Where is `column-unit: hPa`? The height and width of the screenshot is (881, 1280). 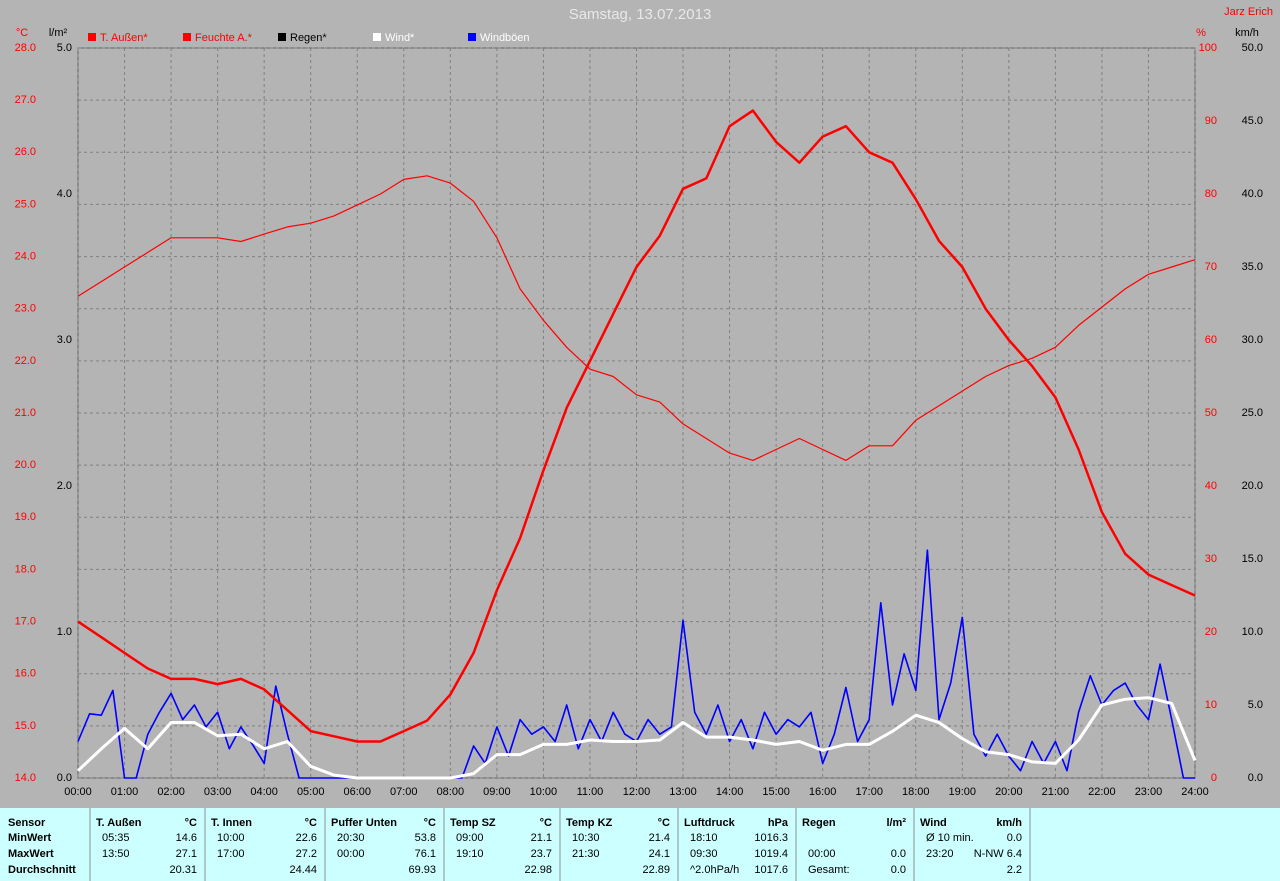 column-unit: hPa is located at coordinates (778, 823).